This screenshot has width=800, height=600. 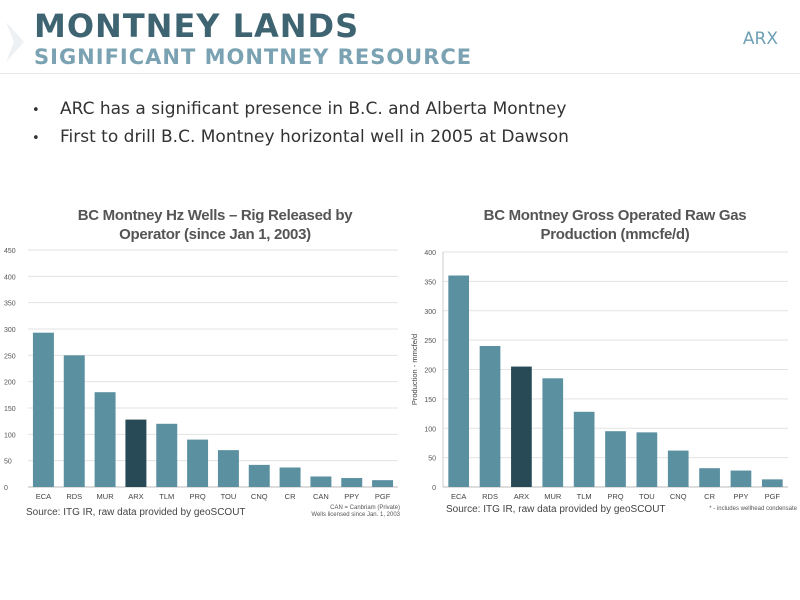 I want to click on chart1-xtick-label: PPY, so click(x=351, y=496).